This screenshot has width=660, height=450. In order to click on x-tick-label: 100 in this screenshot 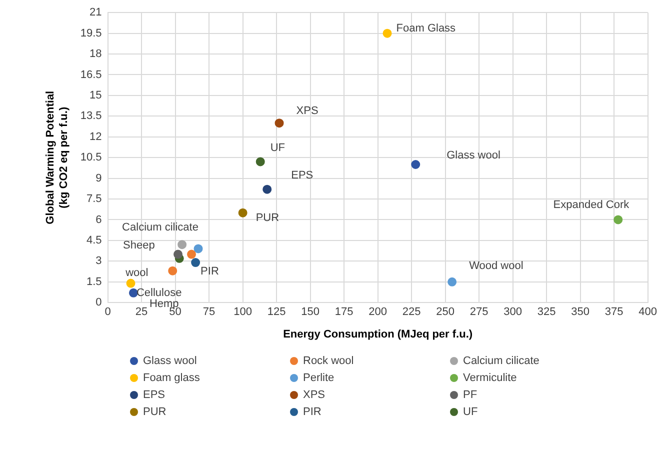, I will do `click(243, 312)`.